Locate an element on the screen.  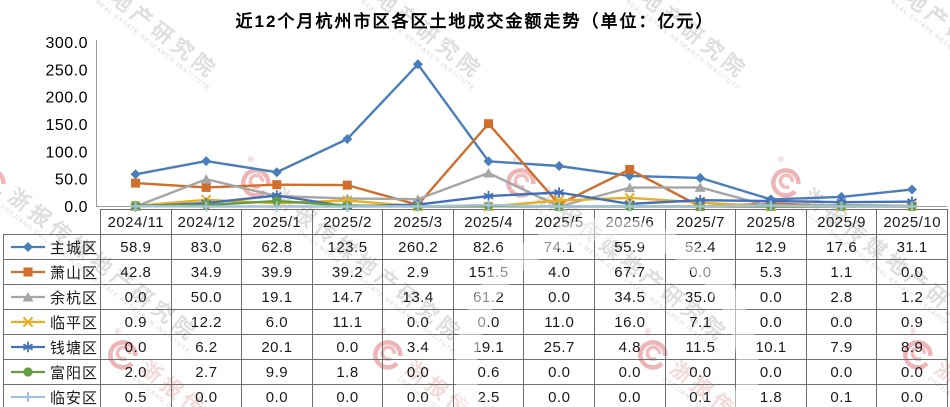
chart-title: 近12个月杭州市区各区土地成交金额走势（单位：亿元） is located at coordinates (475, 21).